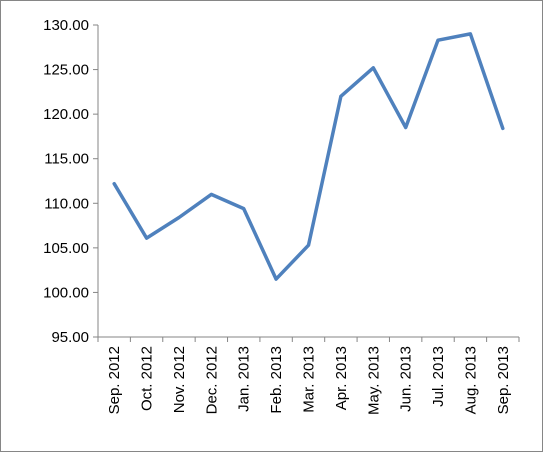  What do you see at coordinates (503, 380) in the screenshot?
I see `x-tick-label: Sep. 2013` at bounding box center [503, 380].